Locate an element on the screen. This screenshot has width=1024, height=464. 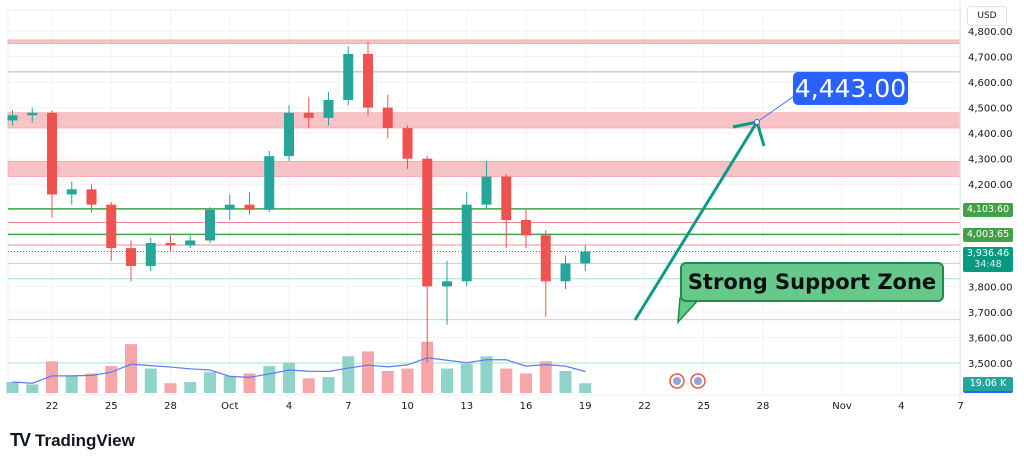
level-tag-4103: 4,103.60 is located at coordinates (988, 210).